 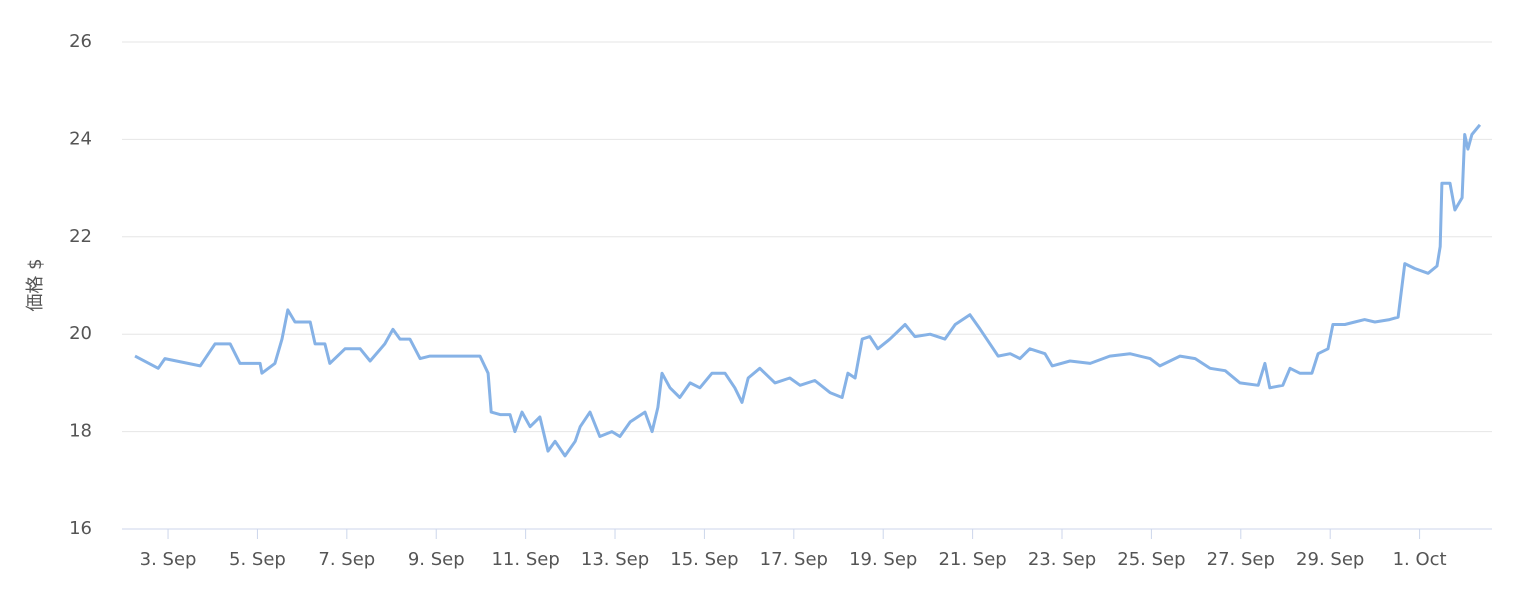 I want to click on x-tick-label: 3. Sep, so click(x=168, y=559).